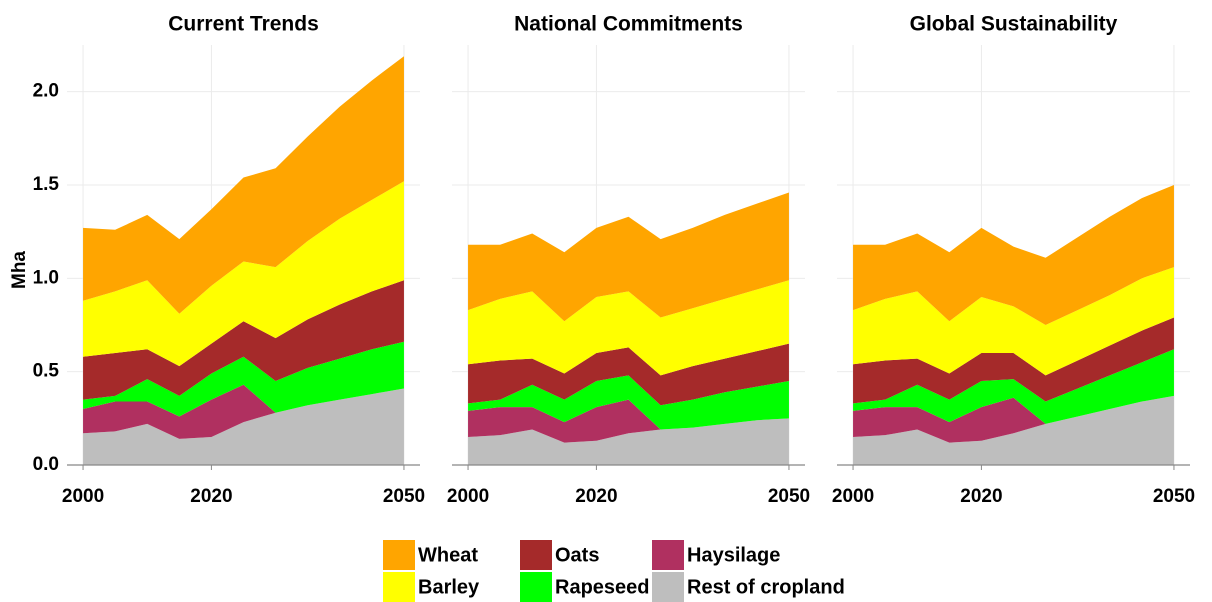  Describe the element at coordinates (577, 555) in the screenshot. I see `legend-label: Oats` at that location.